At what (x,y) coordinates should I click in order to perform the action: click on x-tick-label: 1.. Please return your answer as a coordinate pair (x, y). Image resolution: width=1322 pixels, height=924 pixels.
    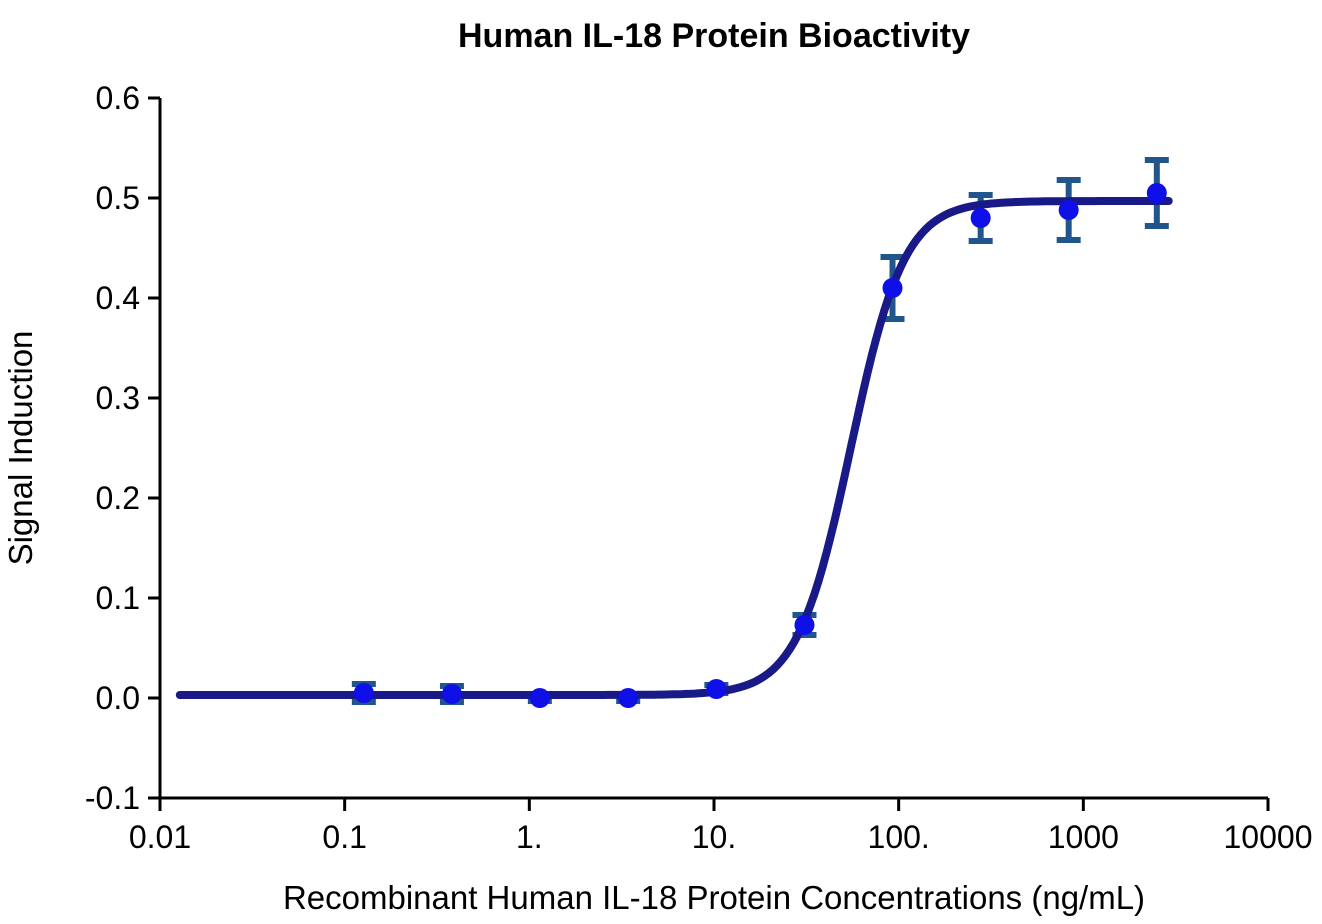
    Looking at the image, I should click on (529, 837).